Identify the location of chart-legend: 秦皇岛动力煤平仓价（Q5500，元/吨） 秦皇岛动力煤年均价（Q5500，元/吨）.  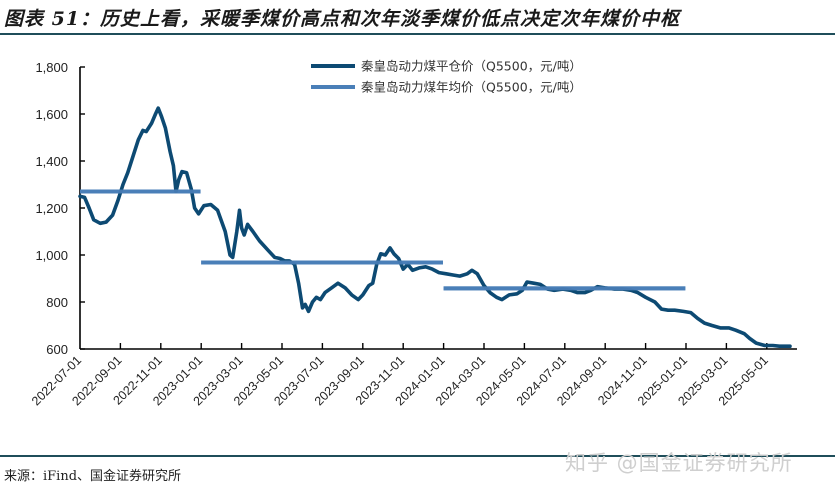
(446, 77).